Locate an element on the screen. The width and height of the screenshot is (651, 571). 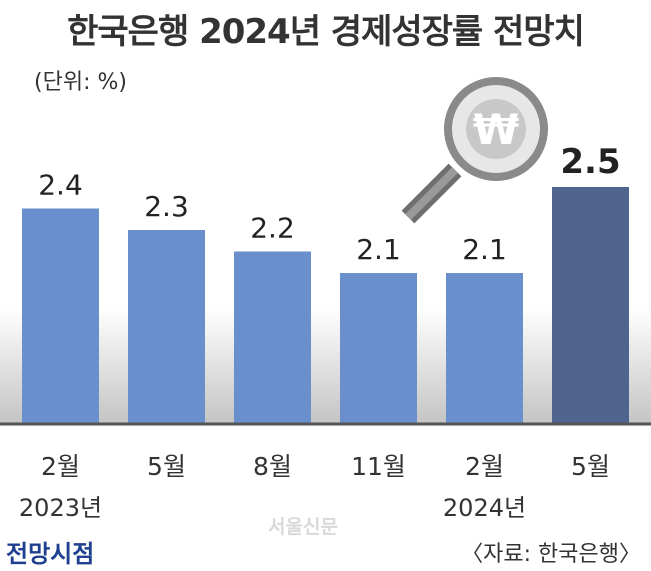
category-label-2: 8월 is located at coordinates (272, 466).